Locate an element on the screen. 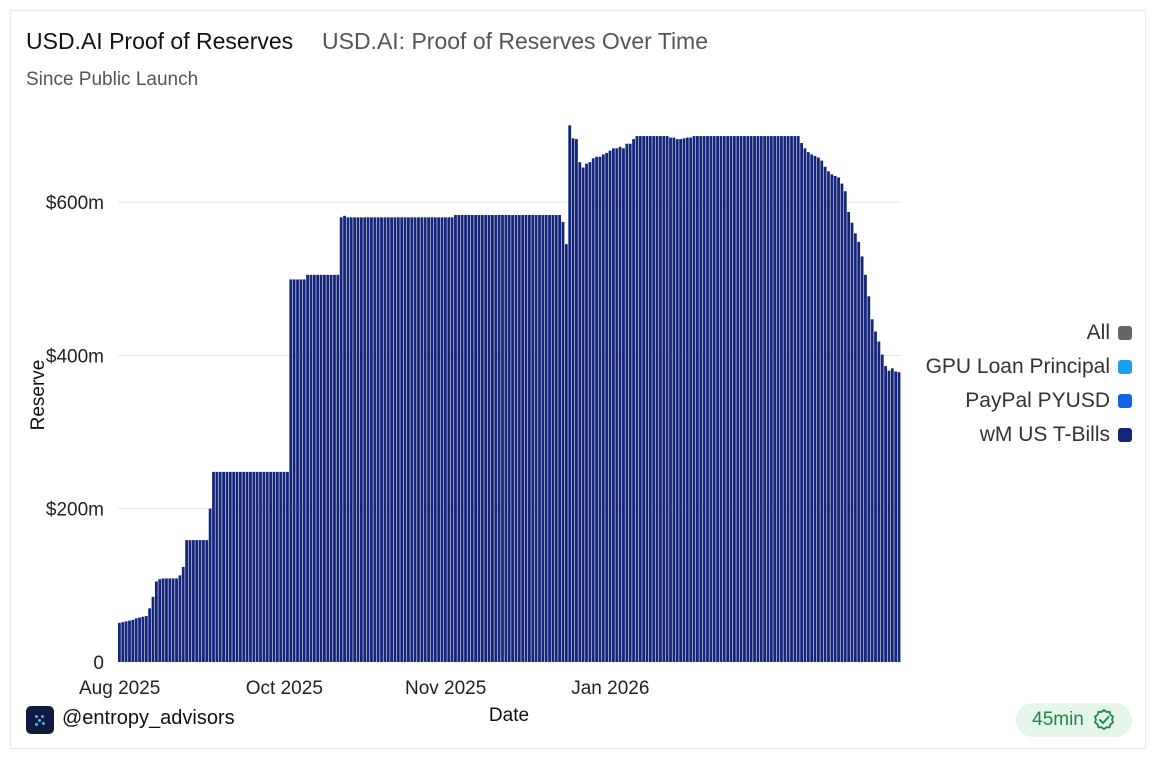 Image resolution: width=1160 pixels, height=760 pixels. legend-item-all: All is located at coordinates (1012, 333).